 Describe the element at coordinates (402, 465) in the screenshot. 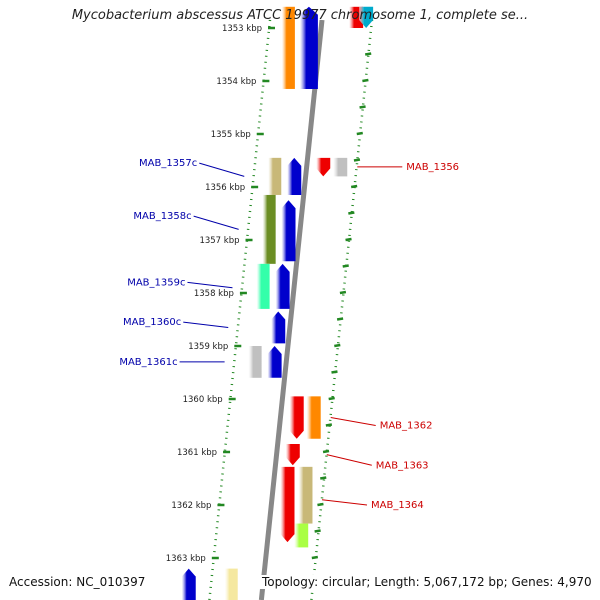

I see `gene-label-forward: MAB_1363` at that location.